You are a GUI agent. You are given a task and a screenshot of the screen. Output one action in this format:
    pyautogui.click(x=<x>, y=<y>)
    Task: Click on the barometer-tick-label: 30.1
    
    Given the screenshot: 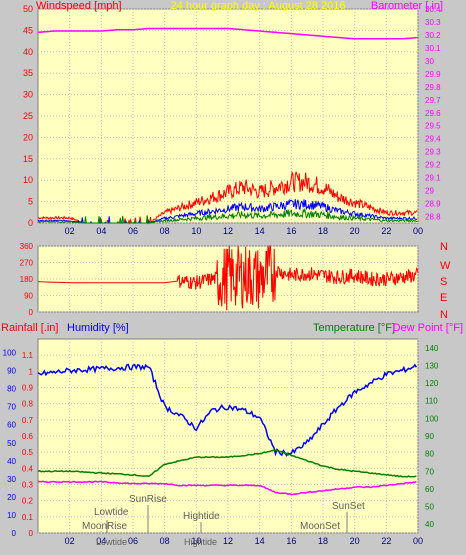 What is the action you would take?
    pyautogui.click(x=433, y=48)
    